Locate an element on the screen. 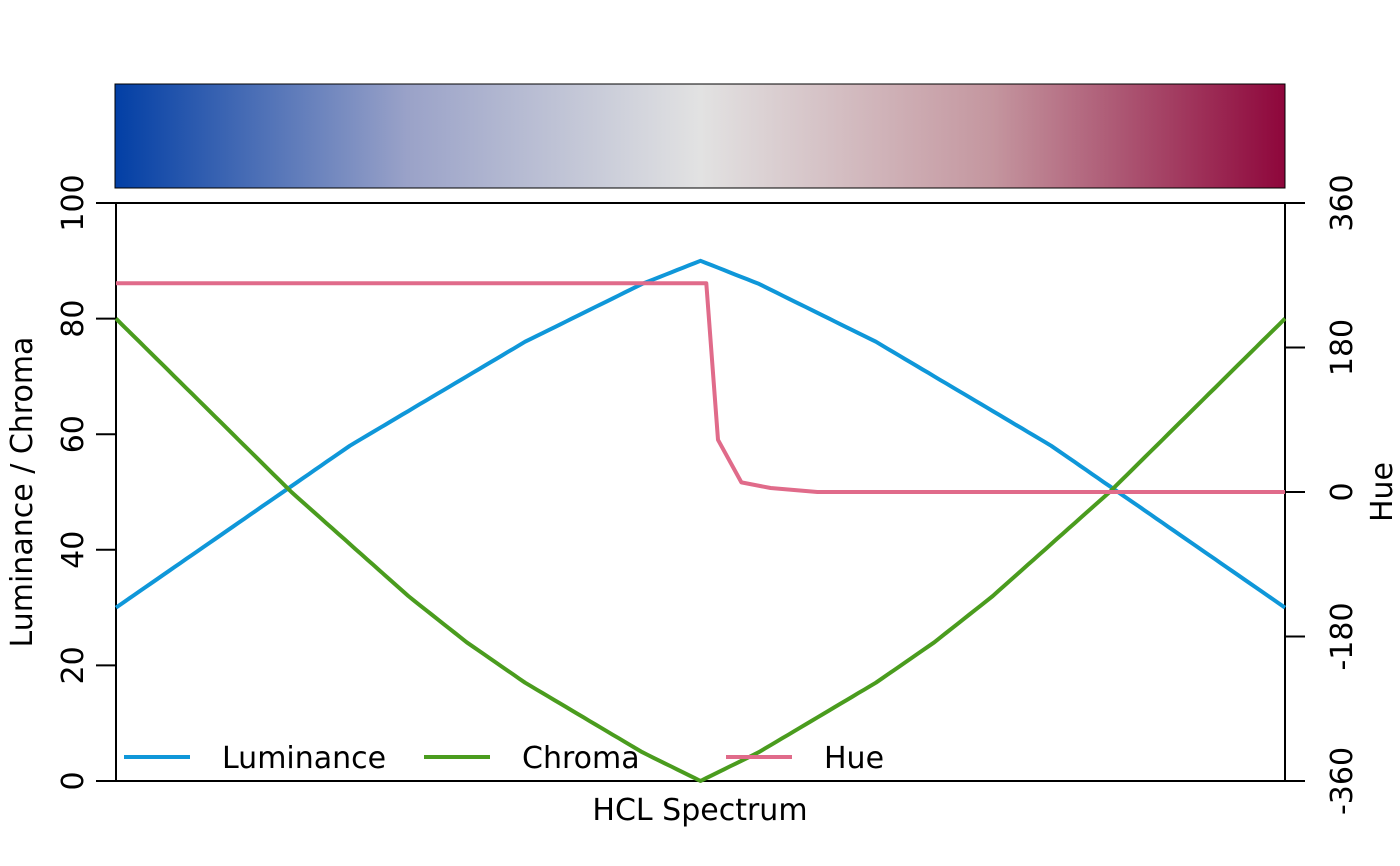  left-tick-label: 40 is located at coordinates (73, 550).